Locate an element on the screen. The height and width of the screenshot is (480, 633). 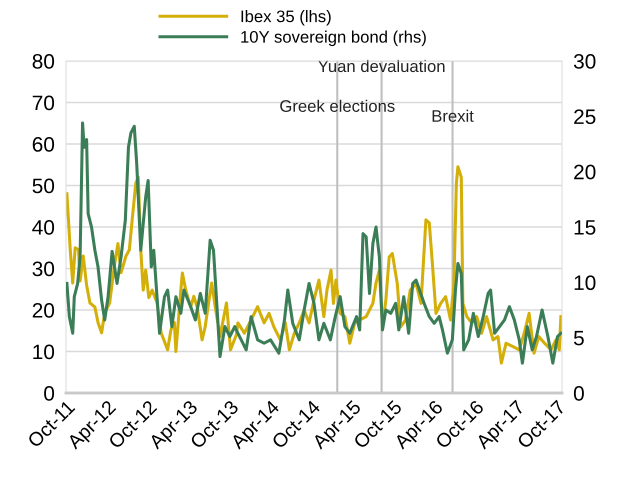
y2-tick-label: 25 is located at coordinates (585, 116).